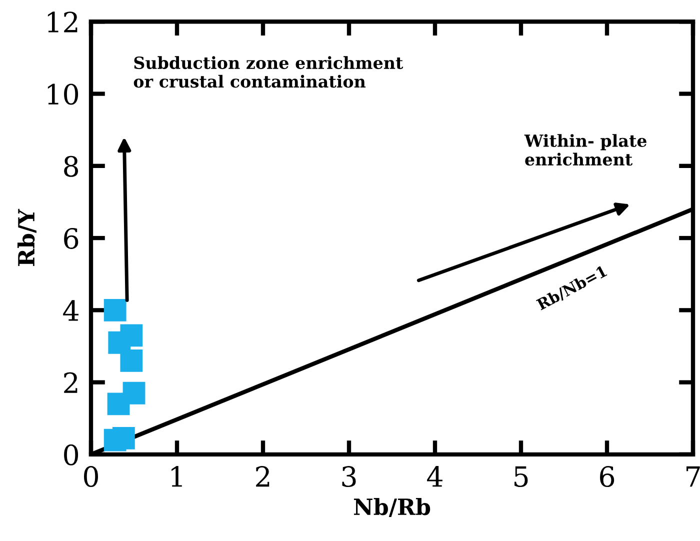  Describe the element at coordinates (177, 476) in the screenshot. I see `x-tick-label: 1` at that location.